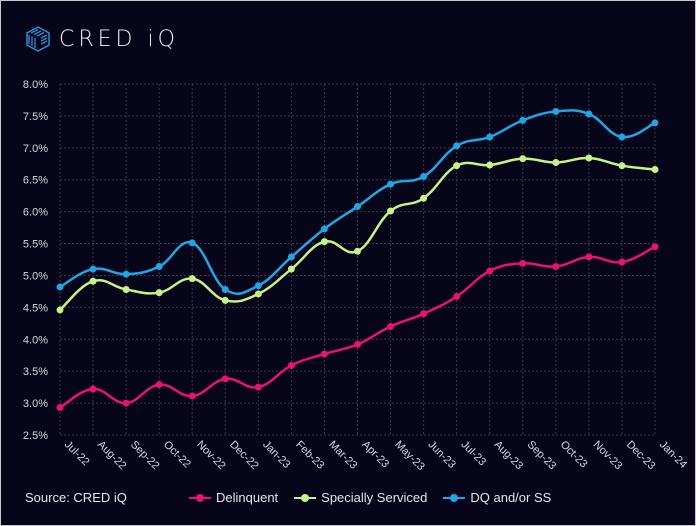 The image size is (696, 526). Describe the element at coordinates (673, 455) in the screenshot. I see `x-tick-label: Jan-24` at that location.